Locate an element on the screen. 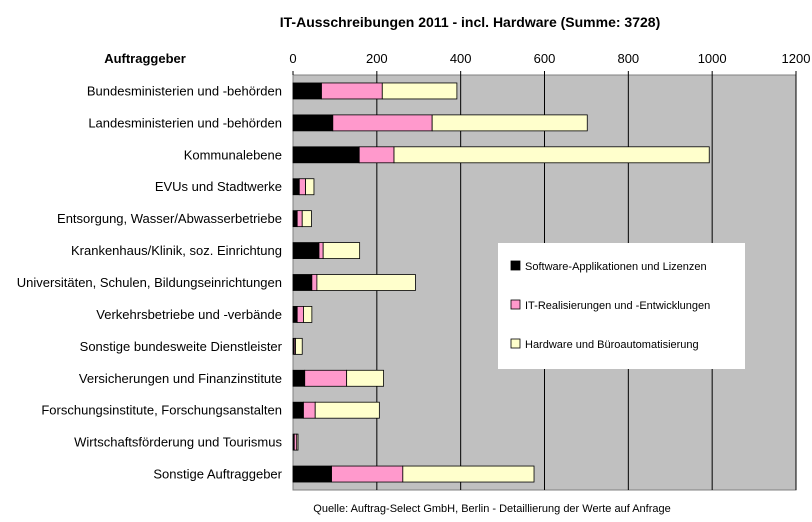  category-label: Landesministerien und -behörden is located at coordinates (185, 122).